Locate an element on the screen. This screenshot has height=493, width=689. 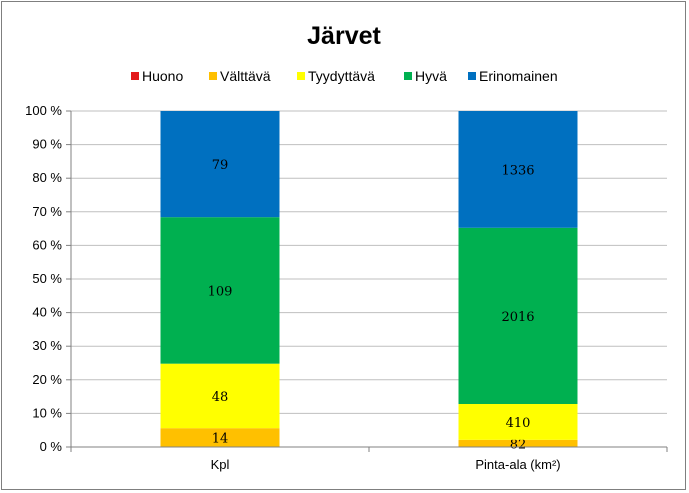
data-label-0-2: 48 is located at coordinates (220, 397).